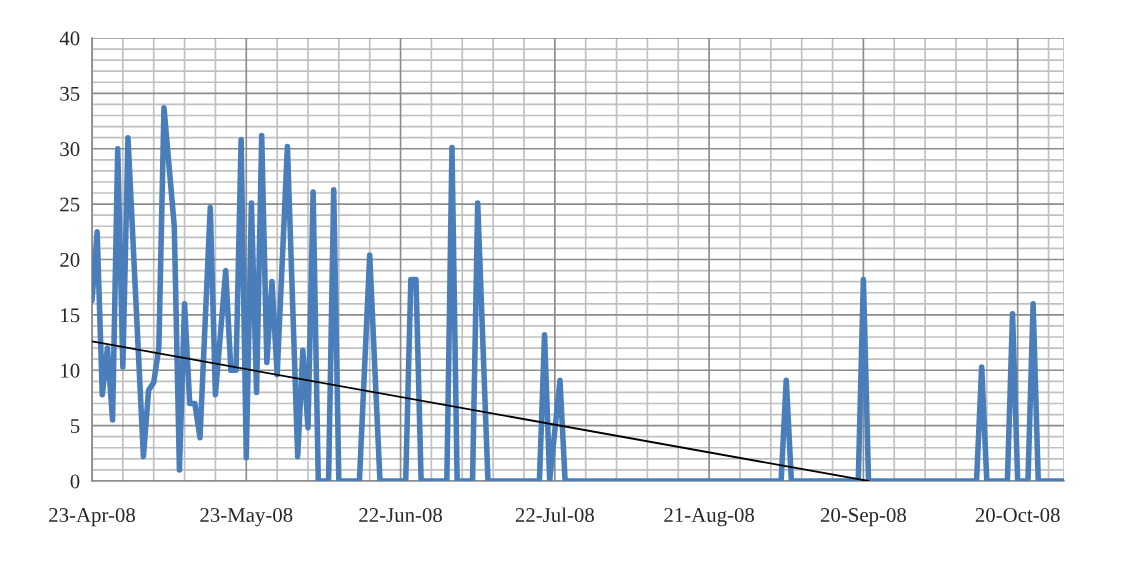 Image resolution: width=1140 pixels, height=561 pixels. I want to click on y-tick-label: 15, so click(70, 315).